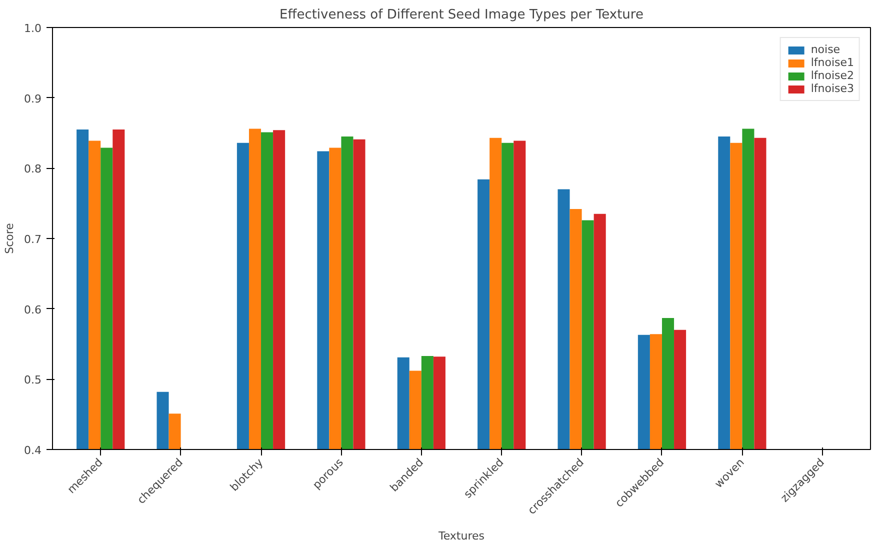 The height and width of the screenshot is (550, 884). What do you see at coordinates (462, 15) in the screenshot?
I see `chart-title: Effectiveness of Different Seed Image Types per Texture` at bounding box center [462, 15].